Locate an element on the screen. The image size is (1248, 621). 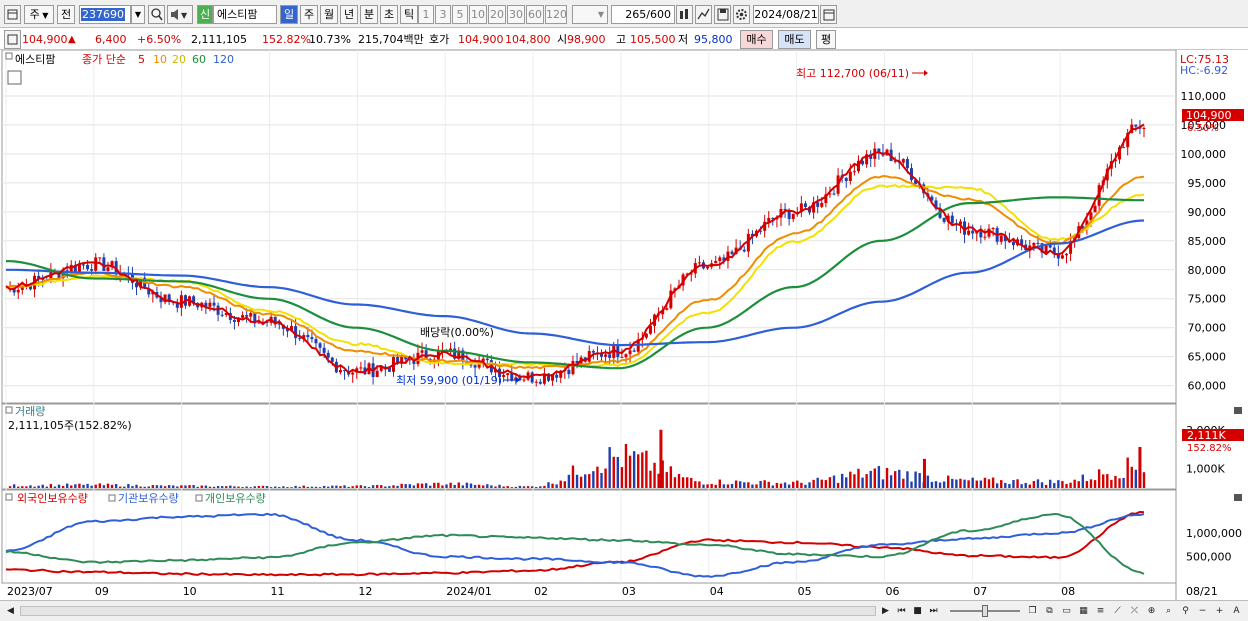
copy-icon: ❐ is located at coordinates (1032, 611).